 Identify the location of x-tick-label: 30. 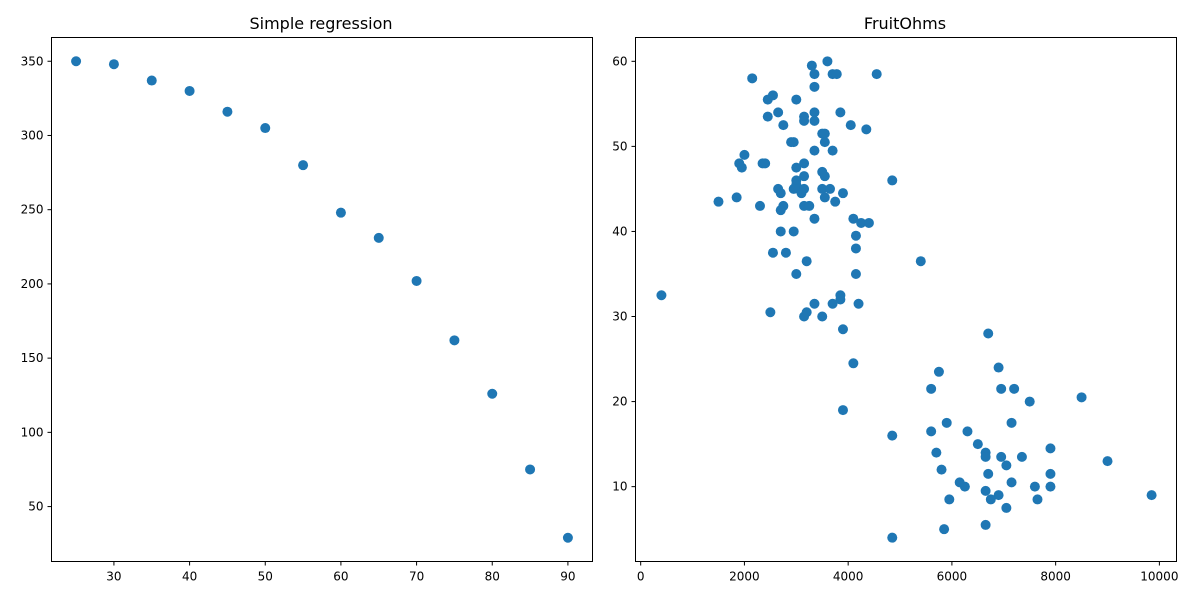
(113, 577).